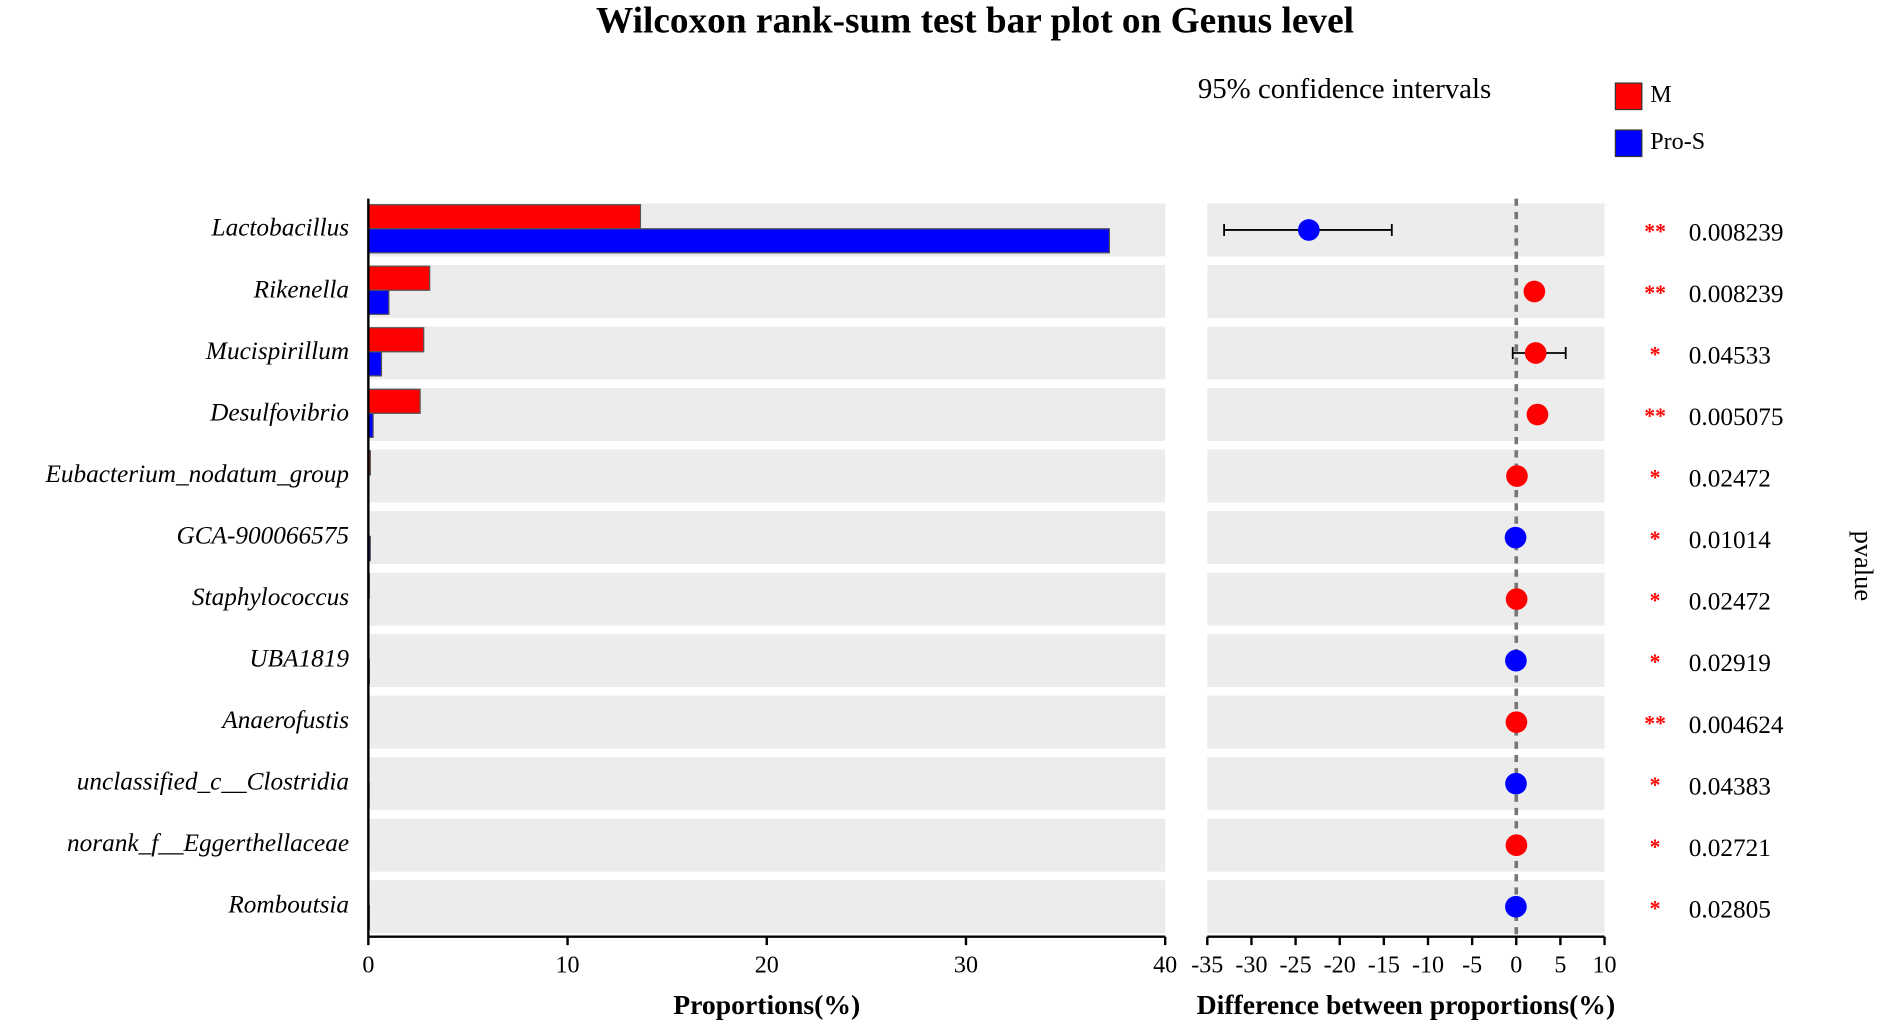  What do you see at coordinates (1736, 725) in the screenshot?
I see `pvalue-label: 0.004624` at bounding box center [1736, 725].